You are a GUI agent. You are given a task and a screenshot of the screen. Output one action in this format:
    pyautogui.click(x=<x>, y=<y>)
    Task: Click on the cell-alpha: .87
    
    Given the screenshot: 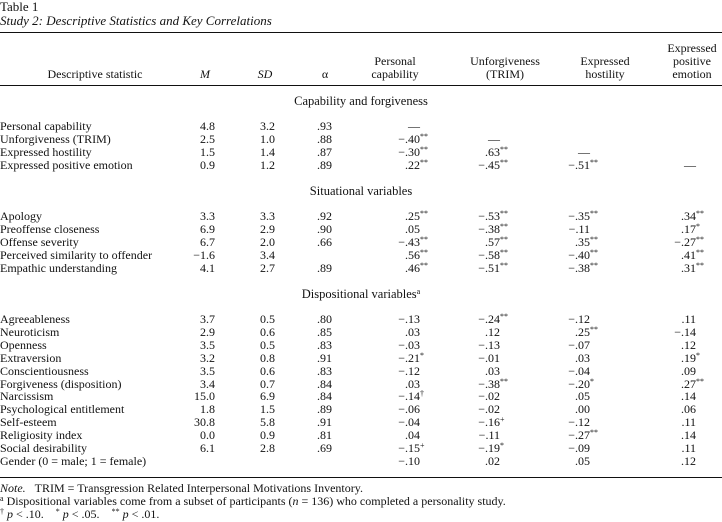 What is the action you would take?
    pyautogui.click(x=316, y=152)
    